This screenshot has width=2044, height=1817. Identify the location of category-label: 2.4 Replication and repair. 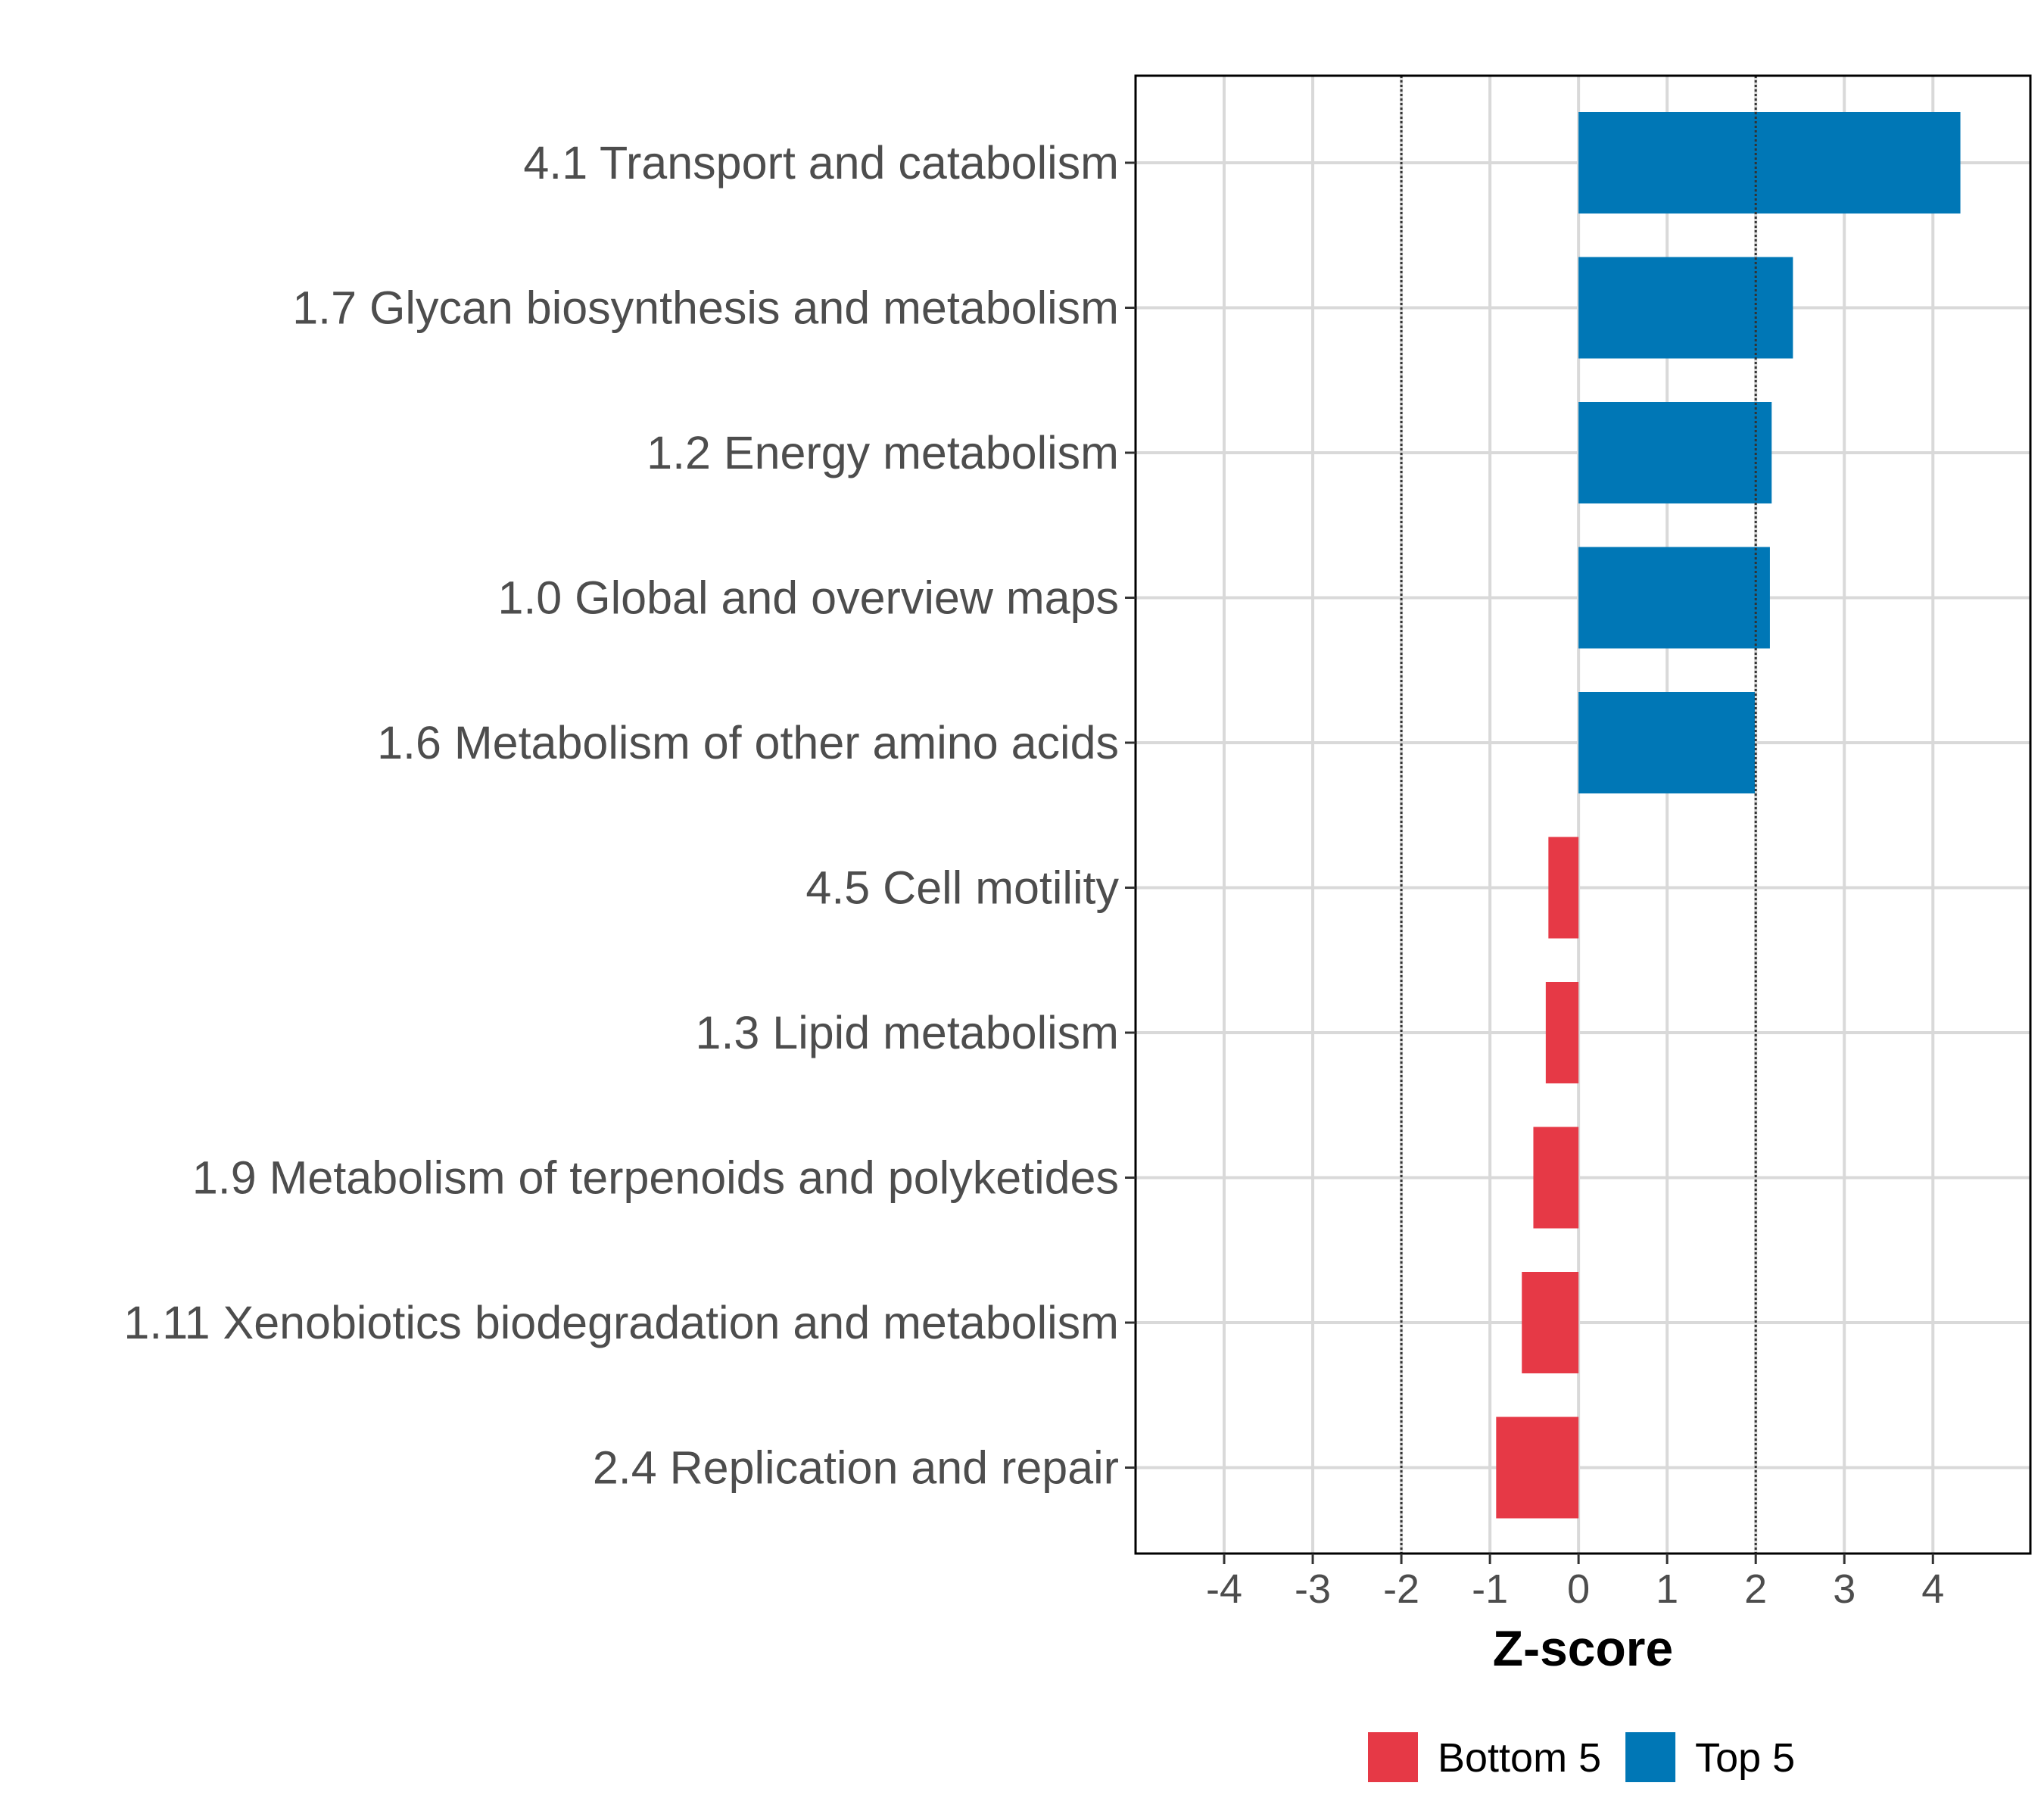
(856, 1468).